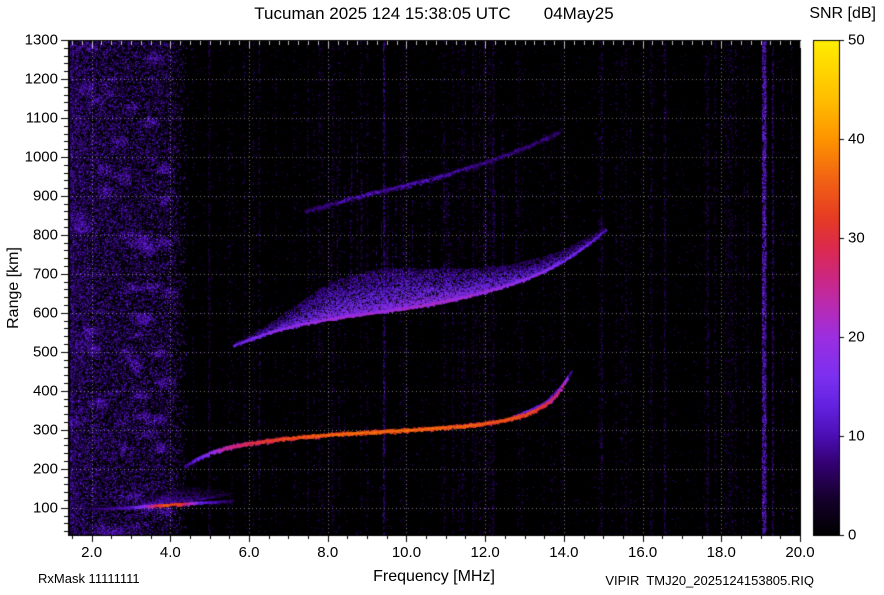 Image resolution: width=884 pixels, height=595 pixels. I want to click on colorbar-tick-label: 50, so click(856, 40).